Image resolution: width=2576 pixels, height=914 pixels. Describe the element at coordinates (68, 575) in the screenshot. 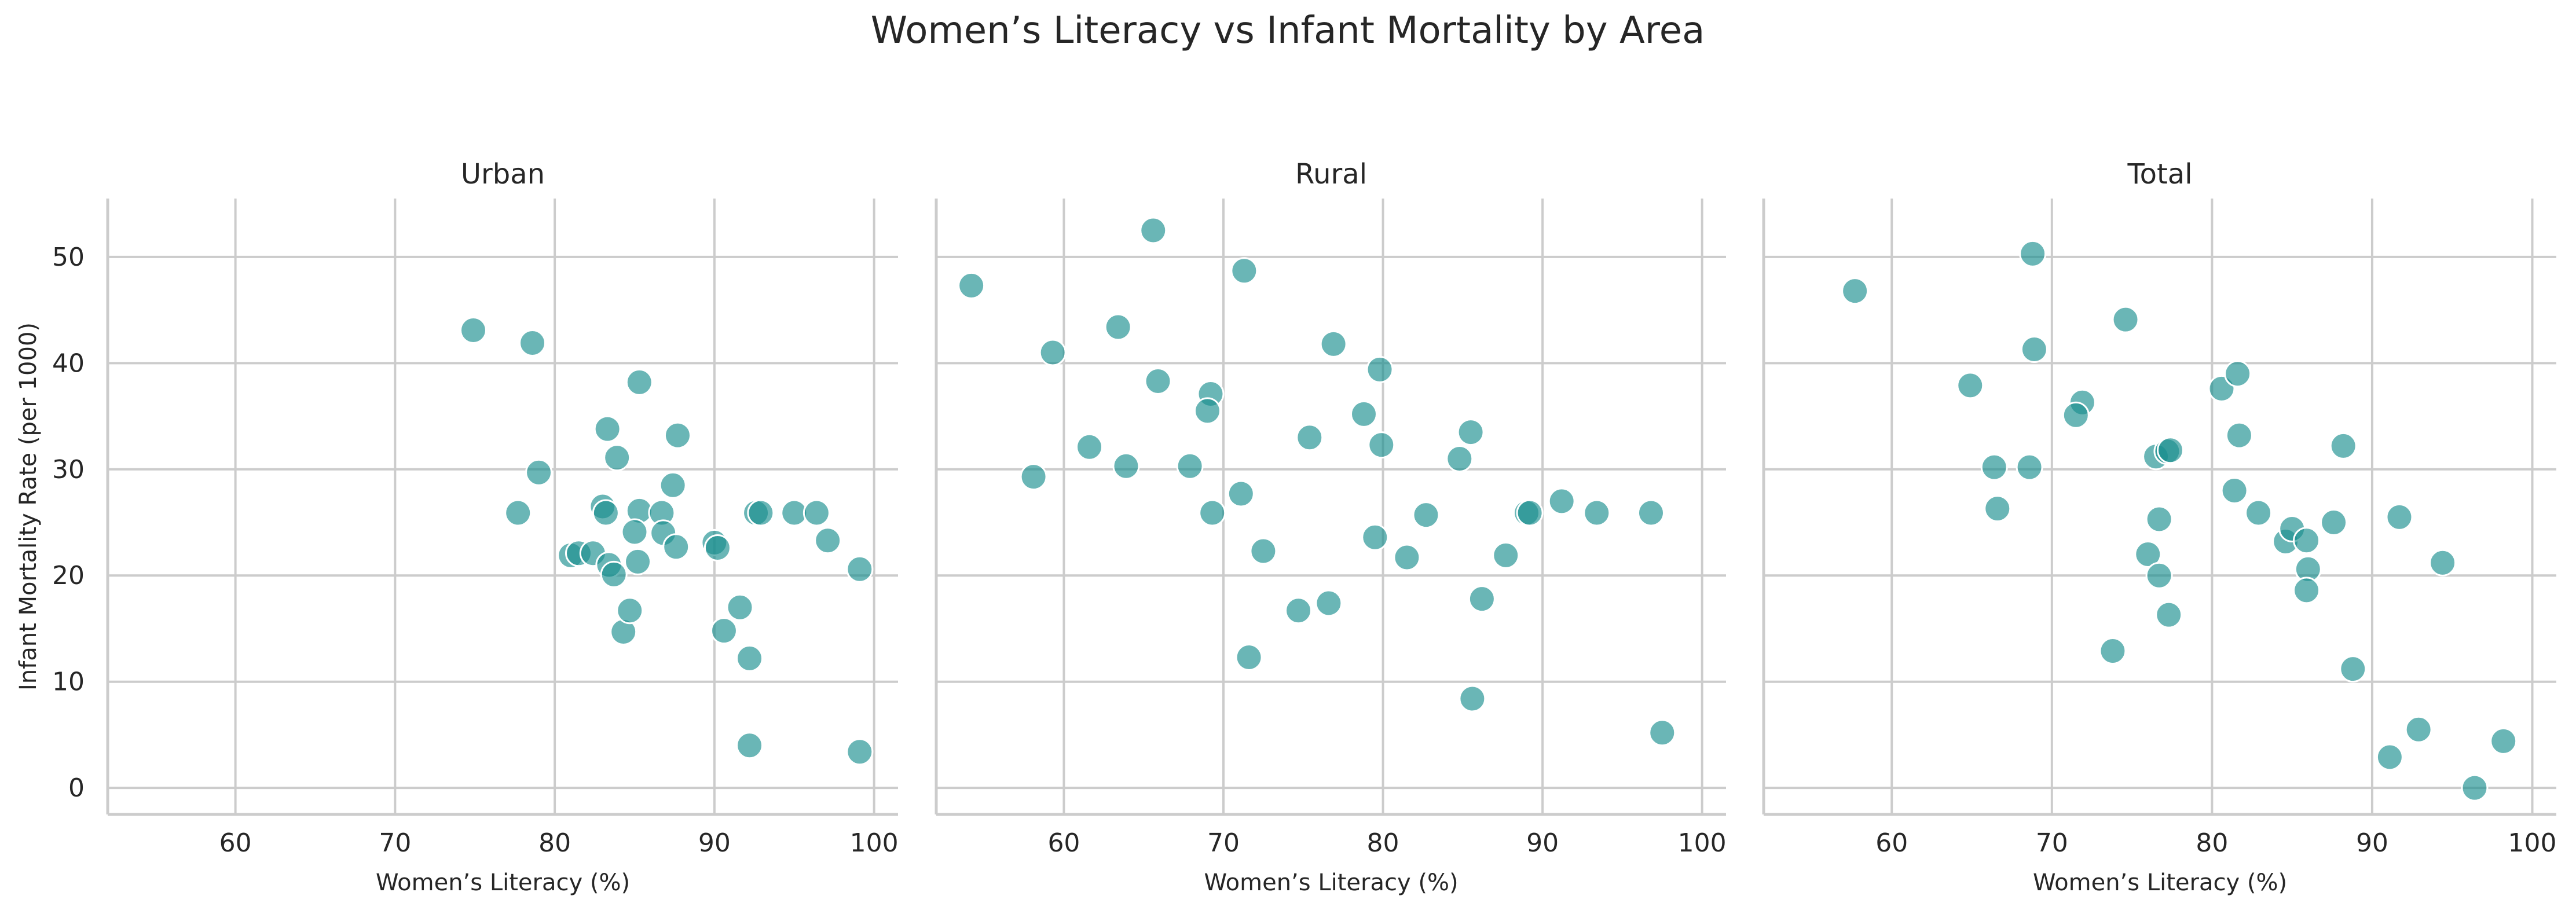

I see `y-tick-label: 20` at that location.